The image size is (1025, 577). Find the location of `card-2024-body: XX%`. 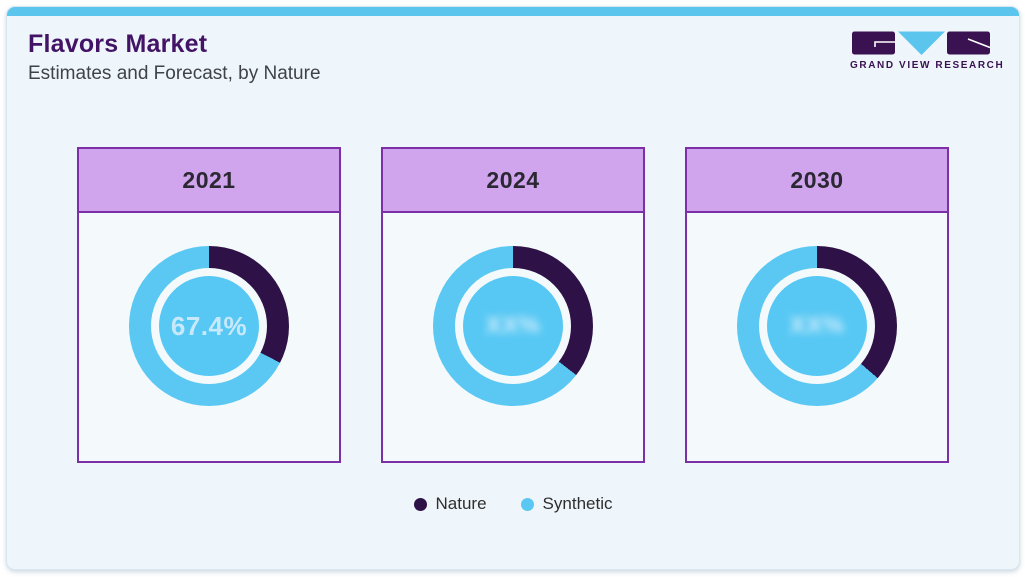

card-2024-body: XX% is located at coordinates (513, 337).